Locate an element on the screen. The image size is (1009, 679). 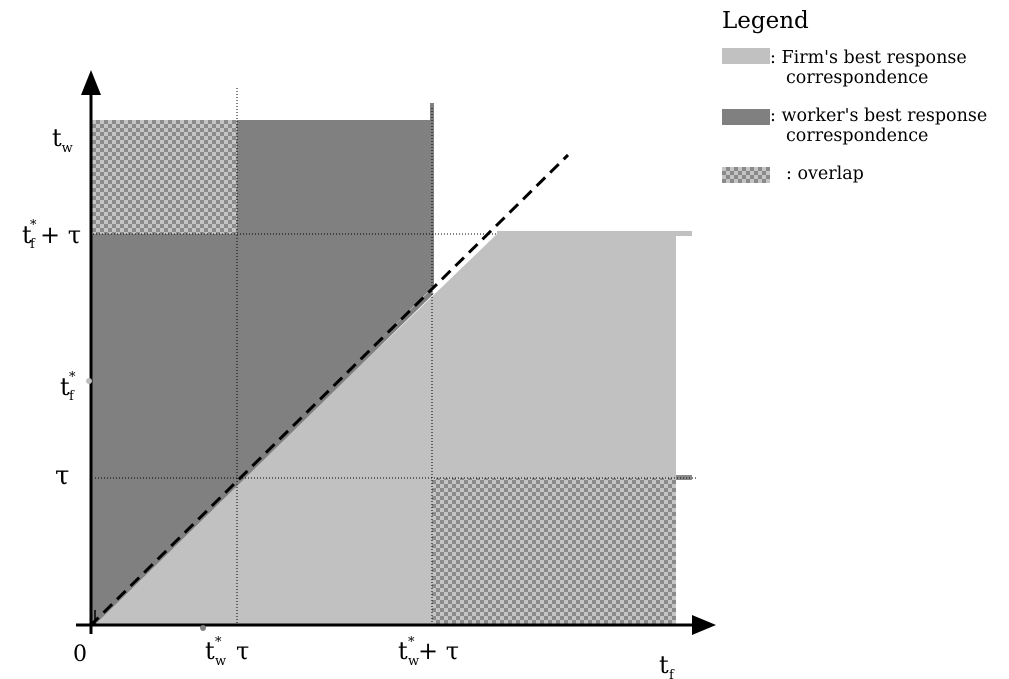
legend-text-worker: : worker's best response correspondence is located at coordinates (878, 126).